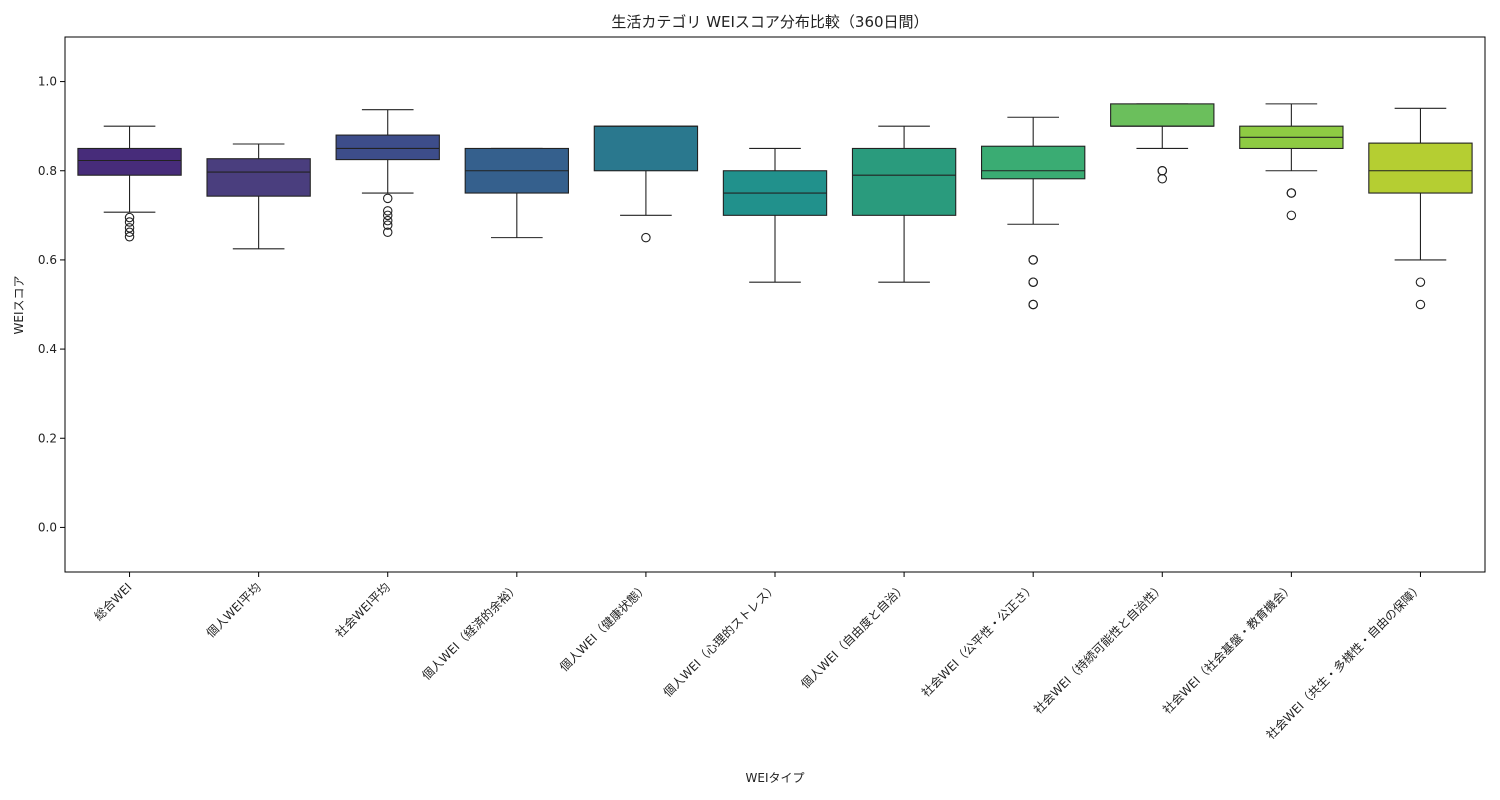  What do you see at coordinates (470, 631) in the screenshot?
I see `x-tick-label: 個人WEI（経済的余裕）` at bounding box center [470, 631].